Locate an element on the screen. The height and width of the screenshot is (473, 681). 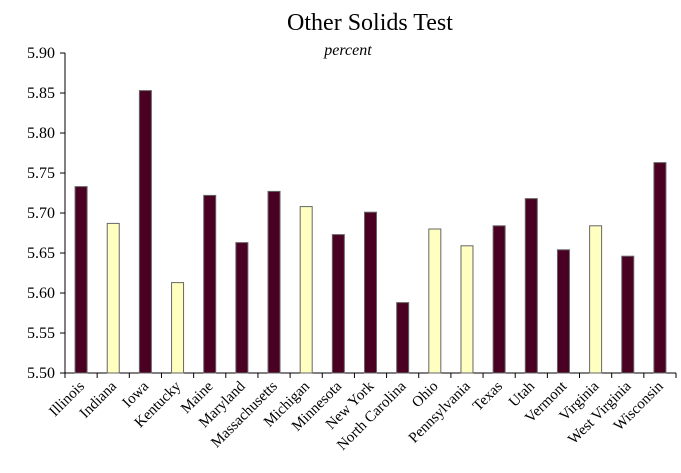
chart-title: Other Solids Test is located at coordinates (370, 23).